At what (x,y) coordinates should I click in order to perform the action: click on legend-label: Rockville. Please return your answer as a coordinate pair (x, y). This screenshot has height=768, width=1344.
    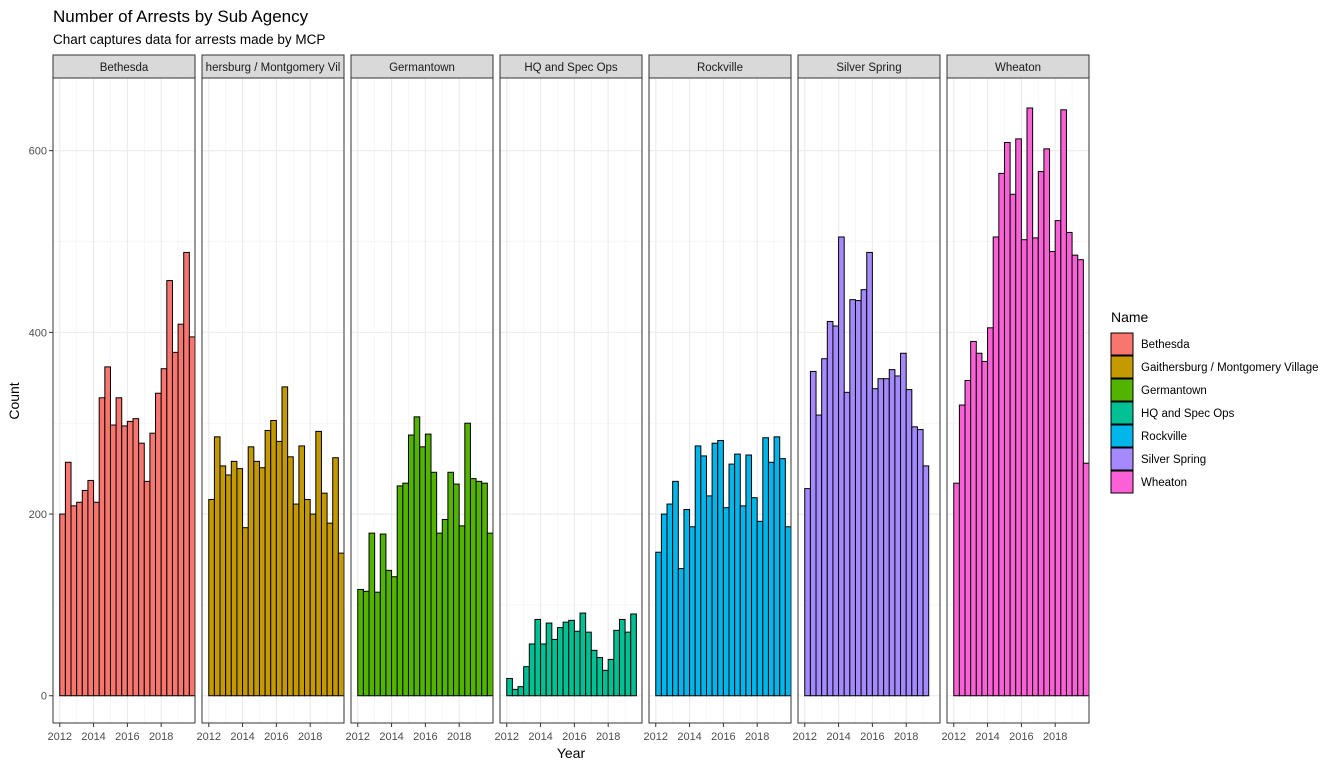
    Looking at the image, I should click on (1164, 437).